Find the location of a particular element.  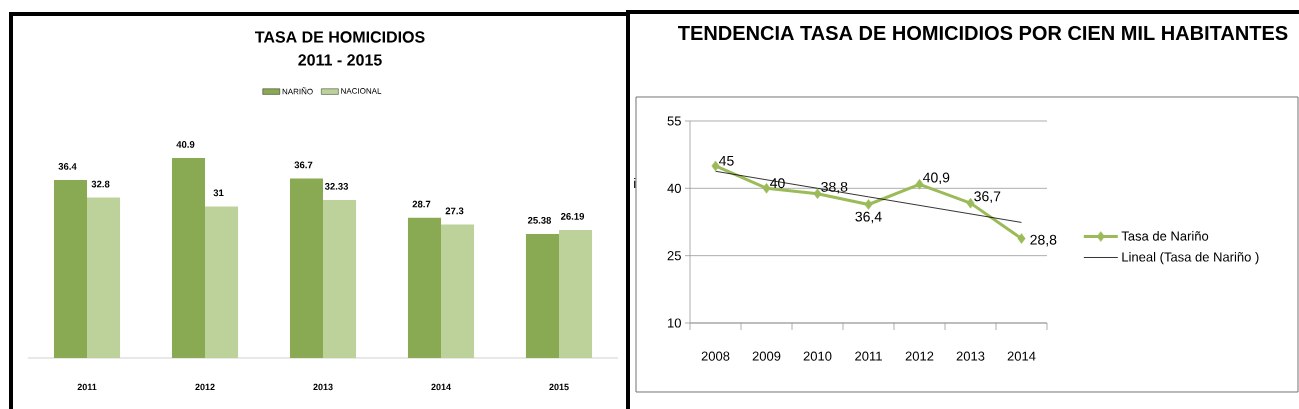

chart-title: TASA DE HOMICIDIOS is located at coordinates (340, 37).